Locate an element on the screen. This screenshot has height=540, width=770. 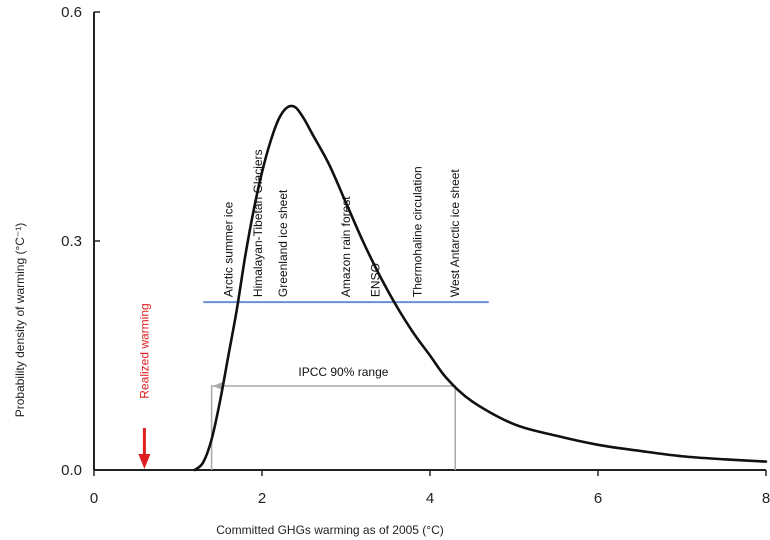
y-axis-label: Probability density of warming (°C⁻¹) is located at coordinates (20, 320).